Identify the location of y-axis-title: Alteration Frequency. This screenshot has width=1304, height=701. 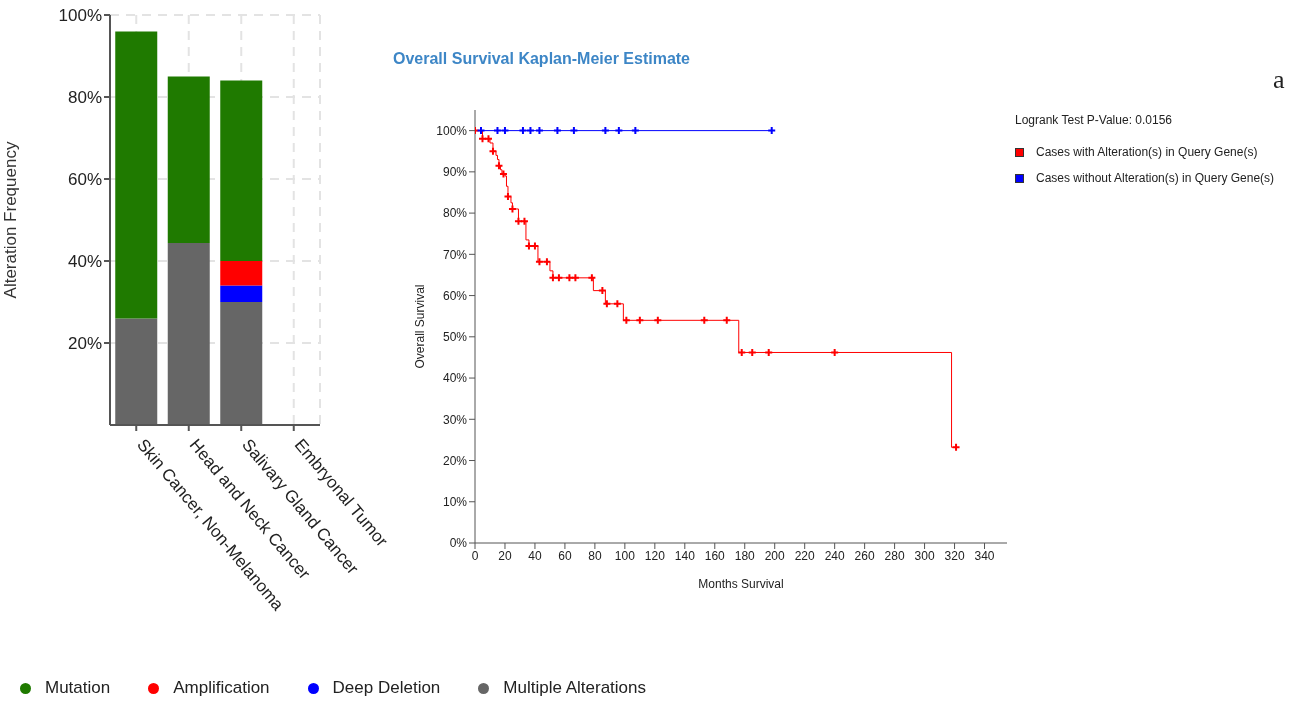
(11, 220).